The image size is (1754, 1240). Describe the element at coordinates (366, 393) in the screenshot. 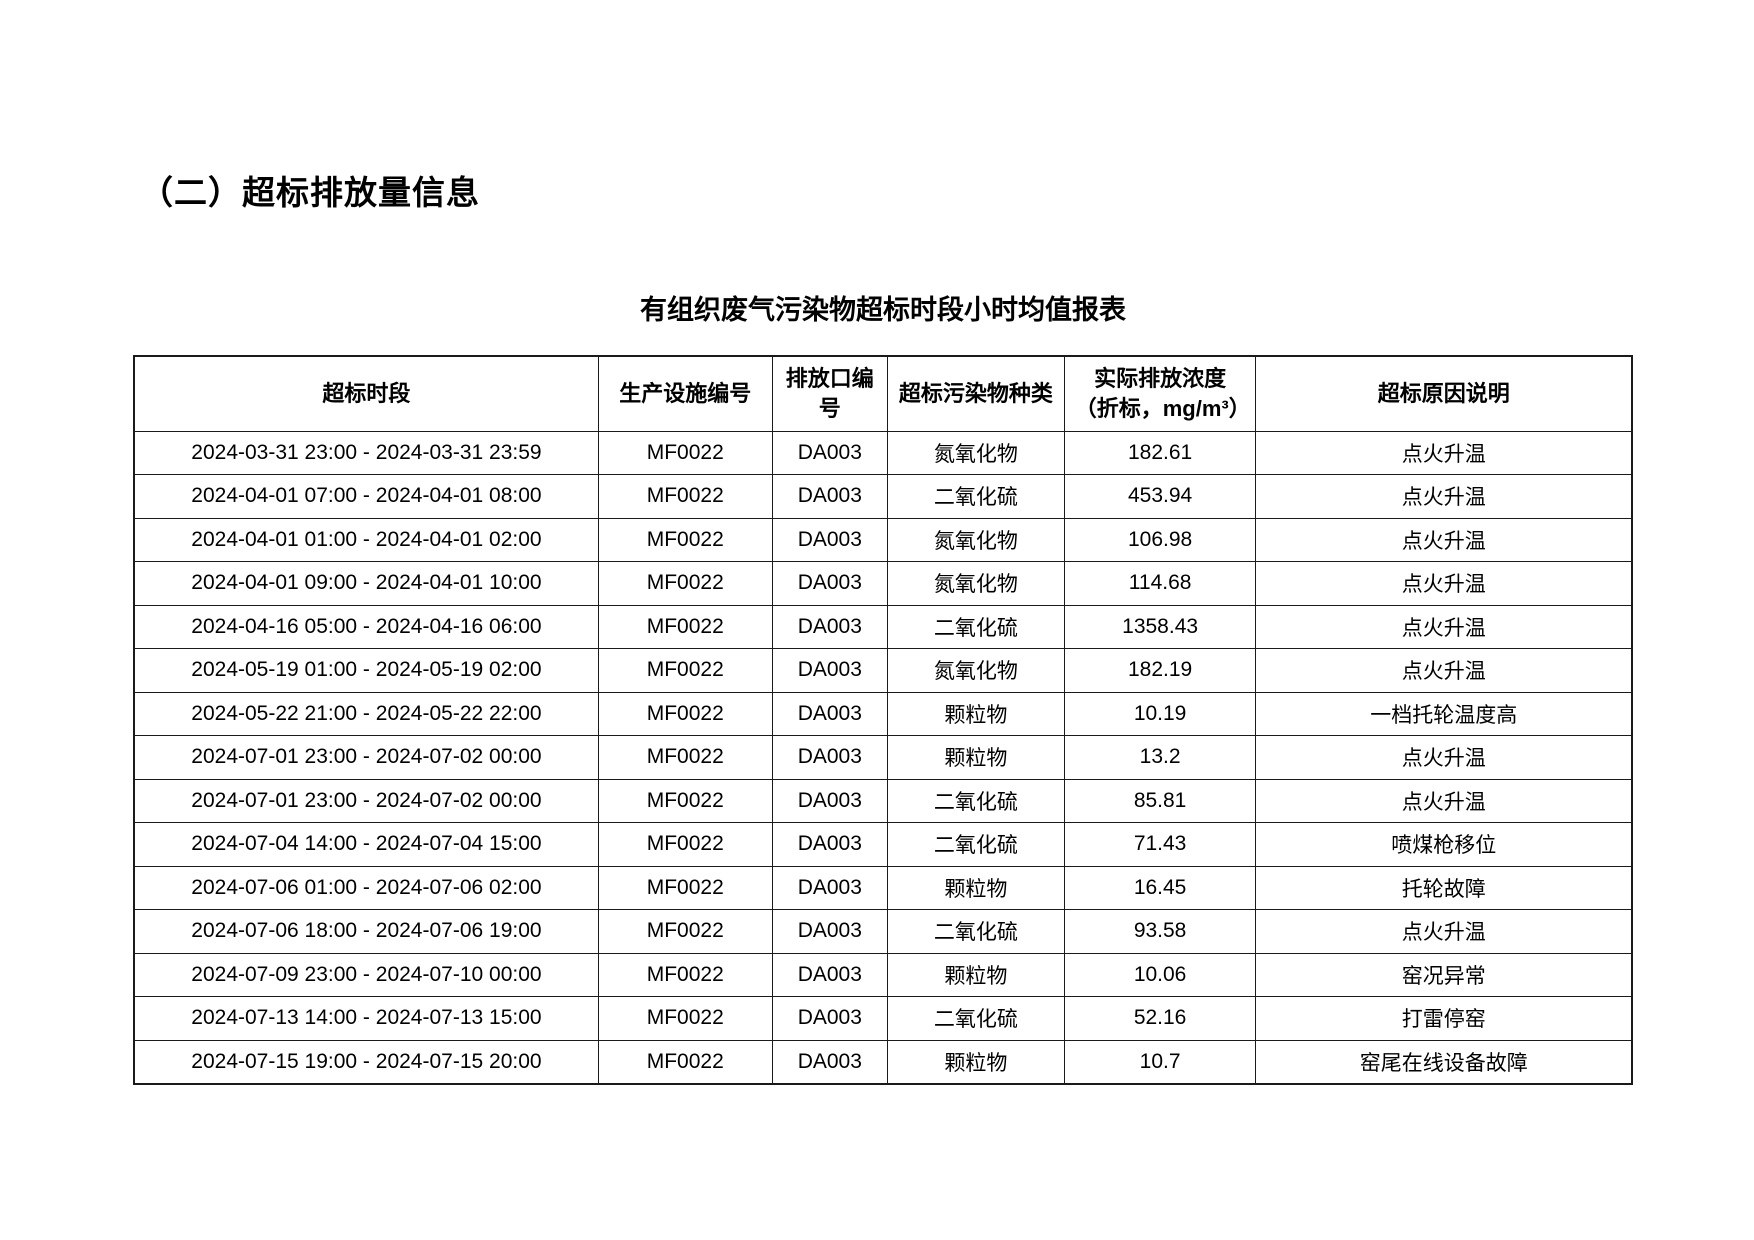

I see `column-header-0: 超标时段` at that location.